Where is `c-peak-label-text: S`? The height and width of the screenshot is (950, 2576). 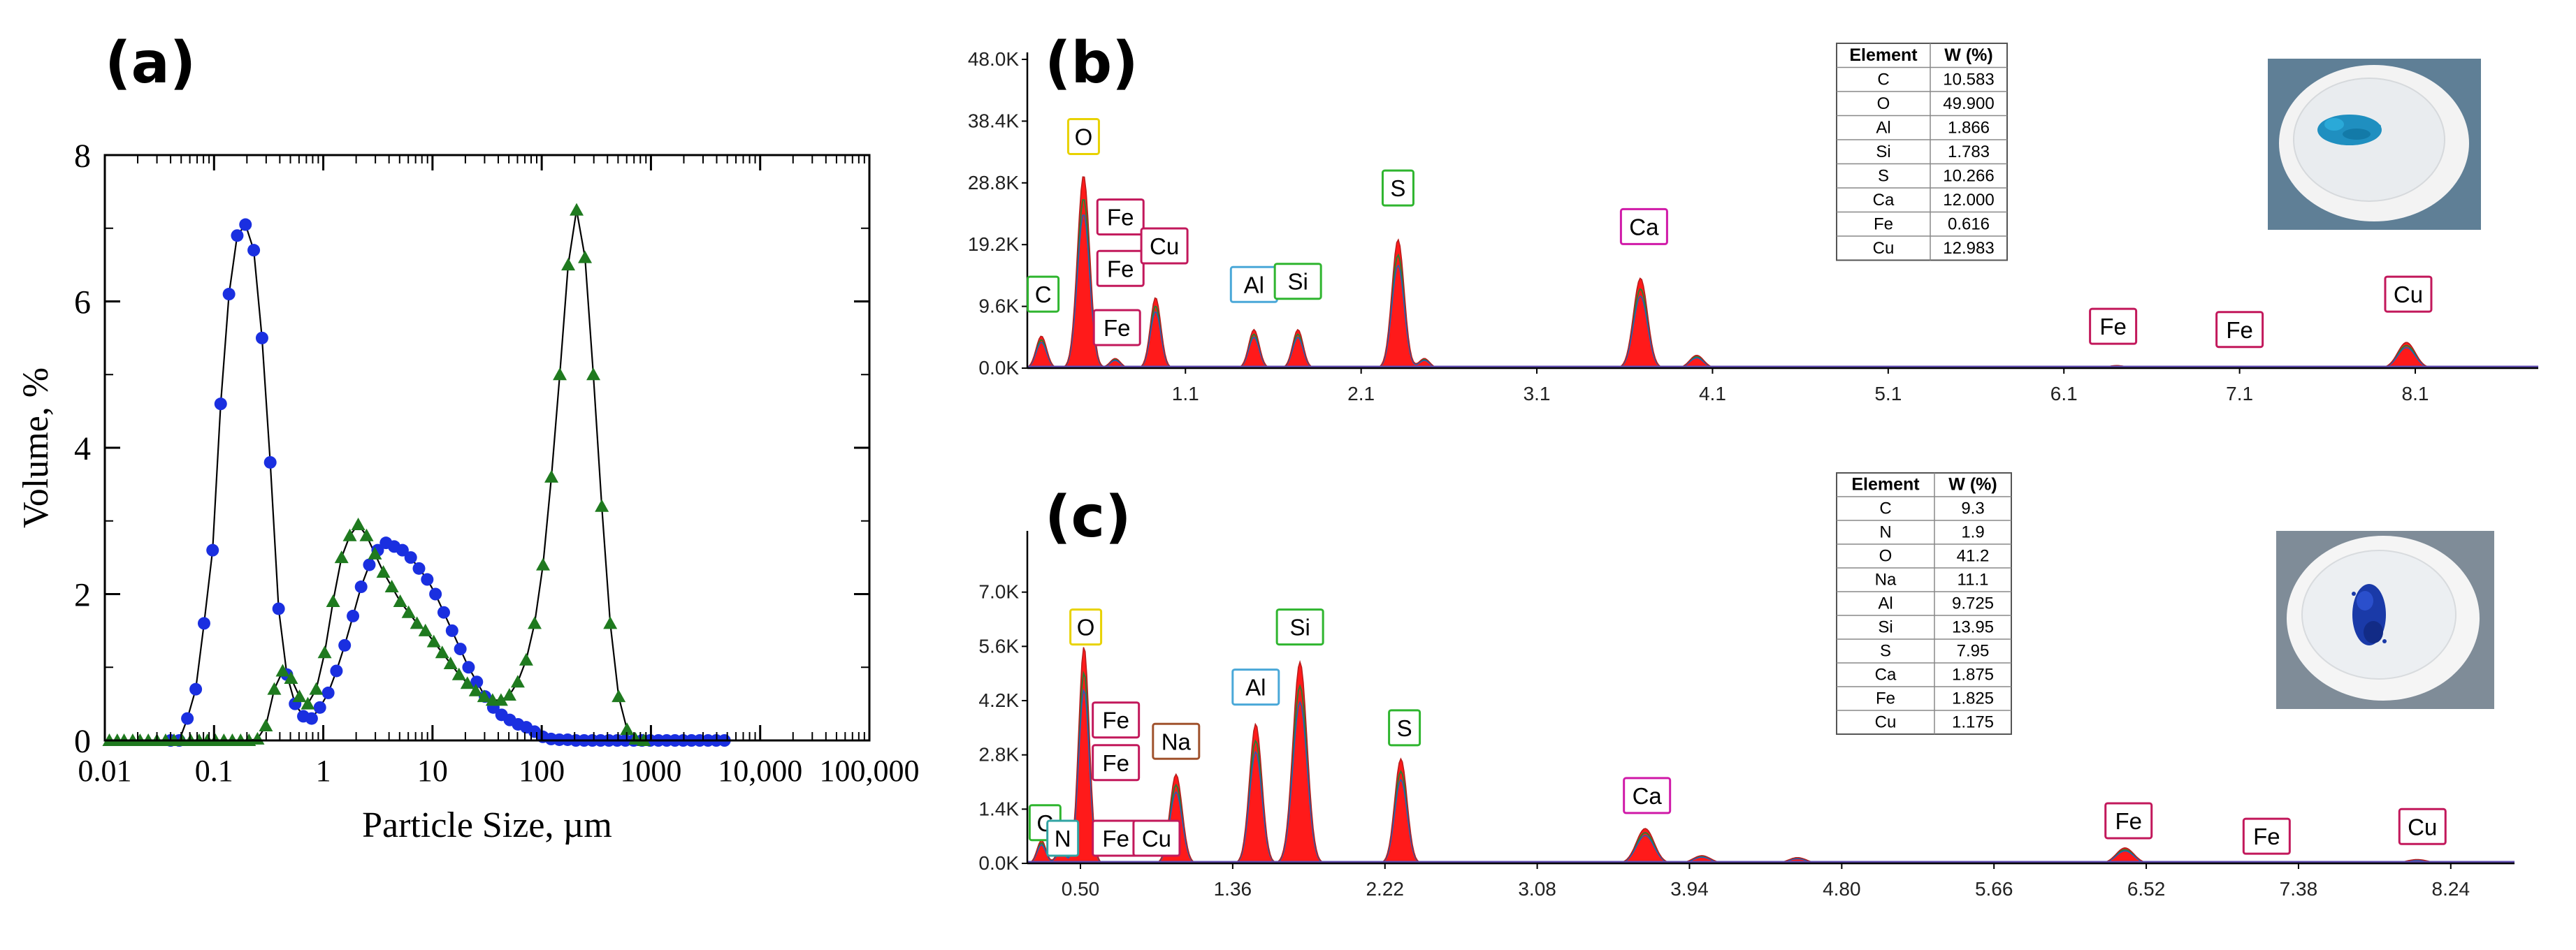 c-peak-label-text: S is located at coordinates (1404, 728).